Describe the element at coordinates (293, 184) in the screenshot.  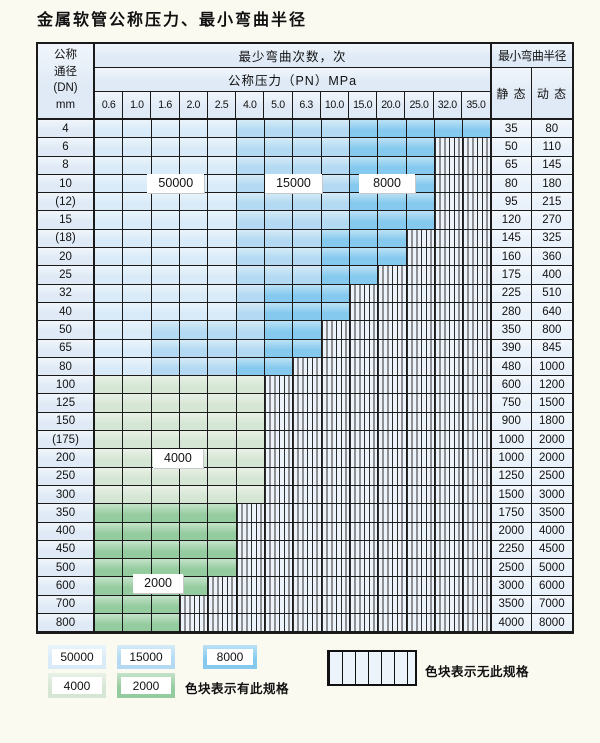
I see `cycle-count-label: 15000` at that location.